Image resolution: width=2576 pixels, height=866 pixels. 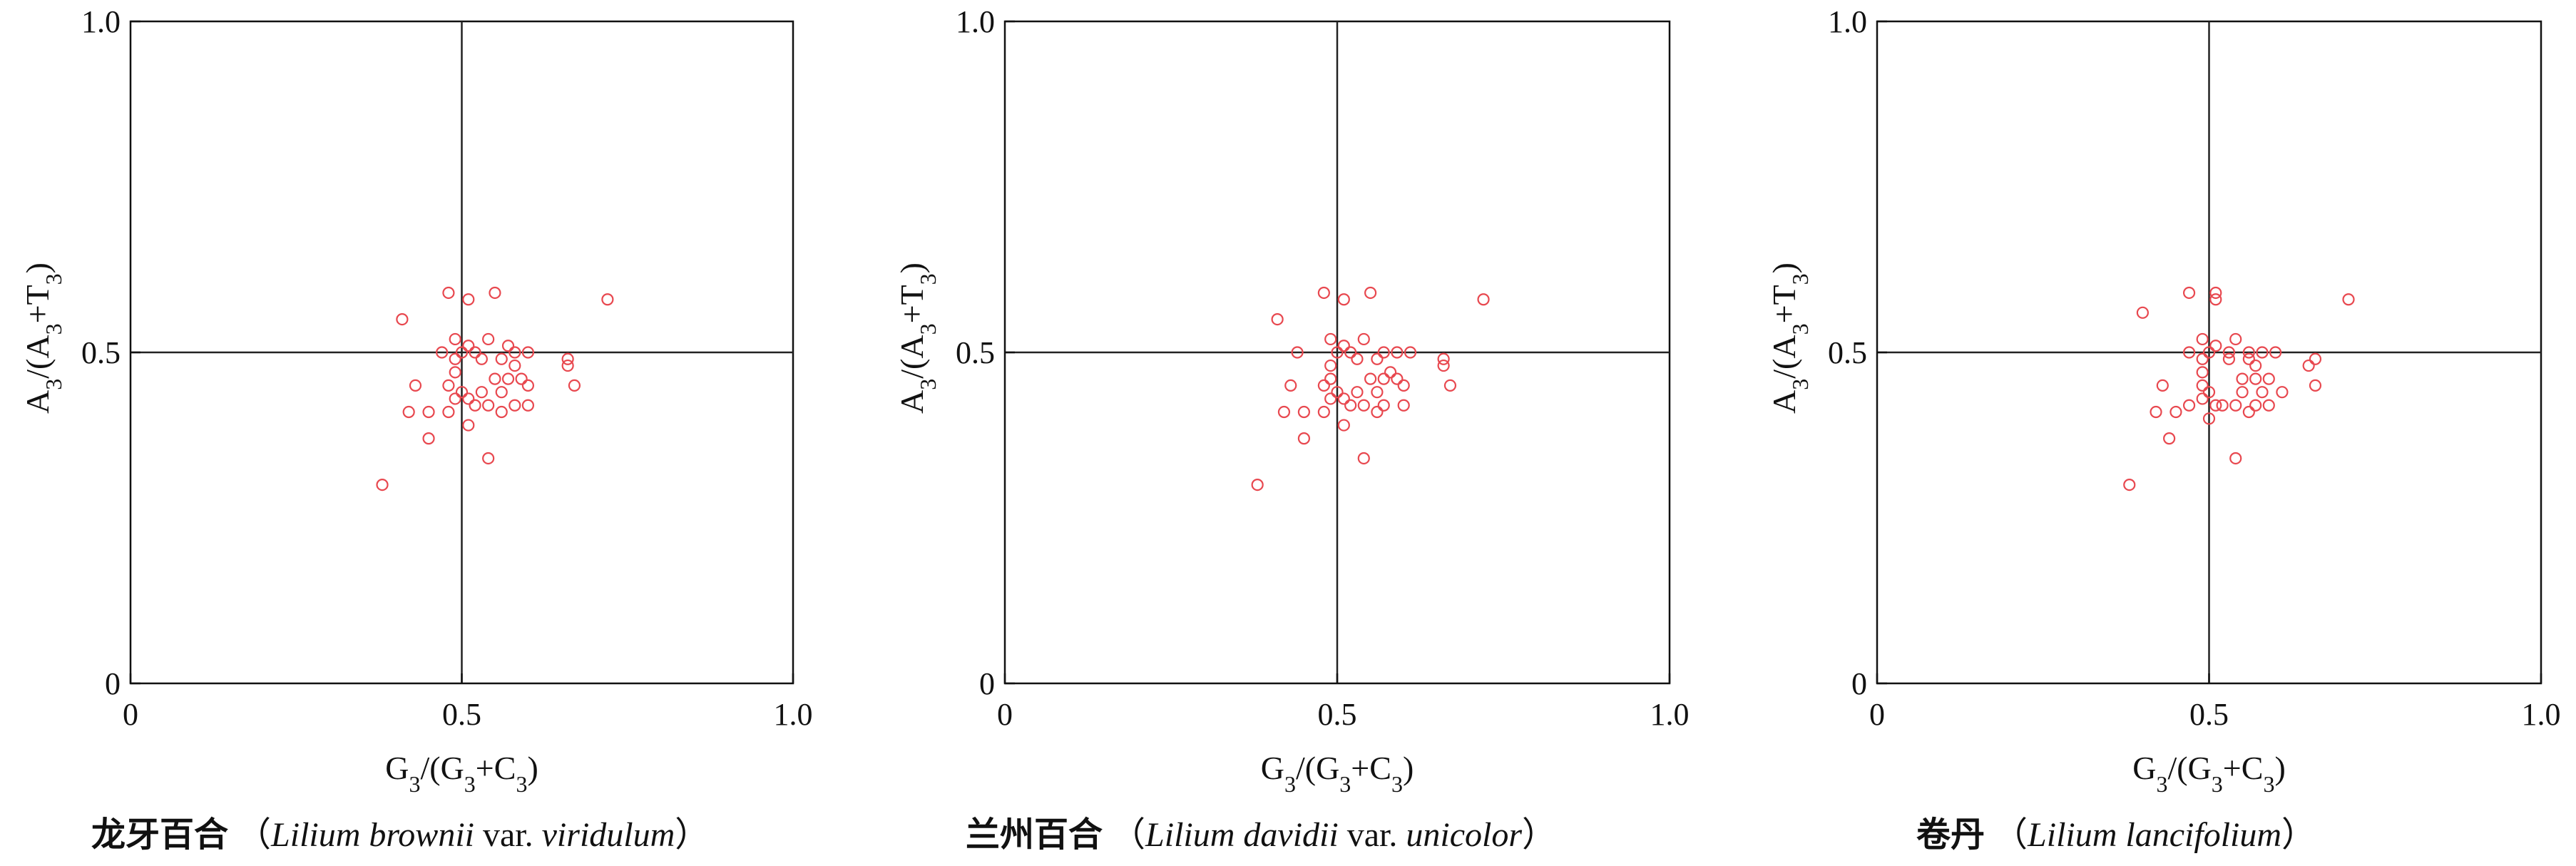 I want to click on x-tick-label: 1.0, so click(x=2541, y=714).